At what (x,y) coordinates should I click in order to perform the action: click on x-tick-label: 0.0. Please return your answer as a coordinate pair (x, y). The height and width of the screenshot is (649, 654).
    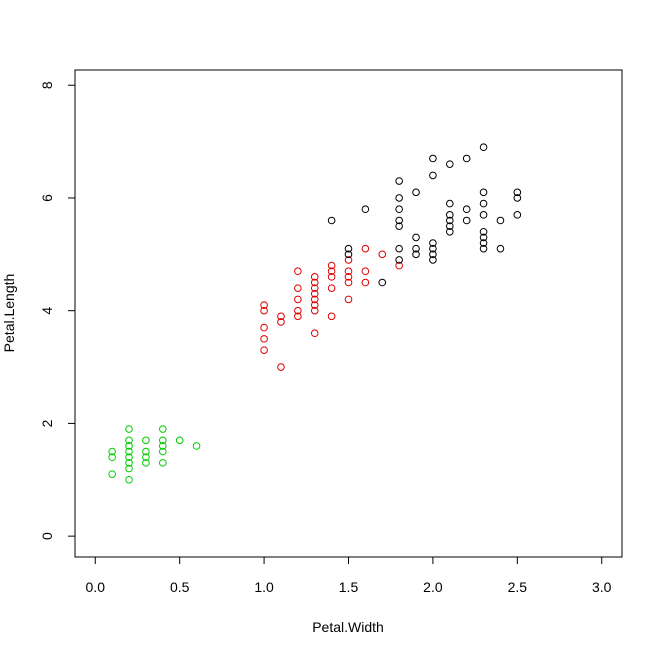
    Looking at the image, I should click on (96, 587).